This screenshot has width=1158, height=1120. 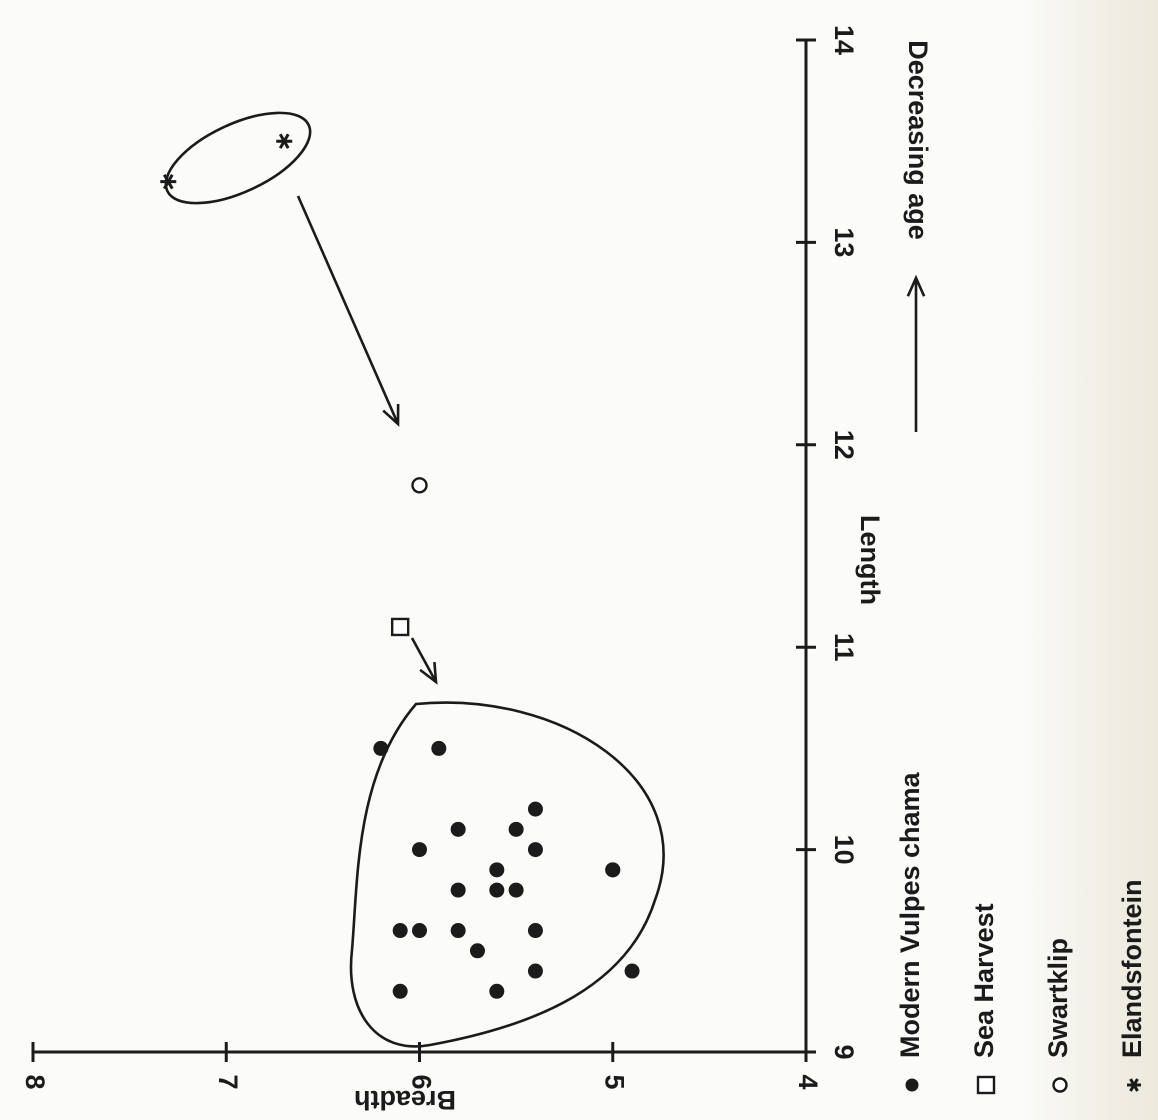 I want to click on decreasing-age-arrow, so click(x=916, y=353).